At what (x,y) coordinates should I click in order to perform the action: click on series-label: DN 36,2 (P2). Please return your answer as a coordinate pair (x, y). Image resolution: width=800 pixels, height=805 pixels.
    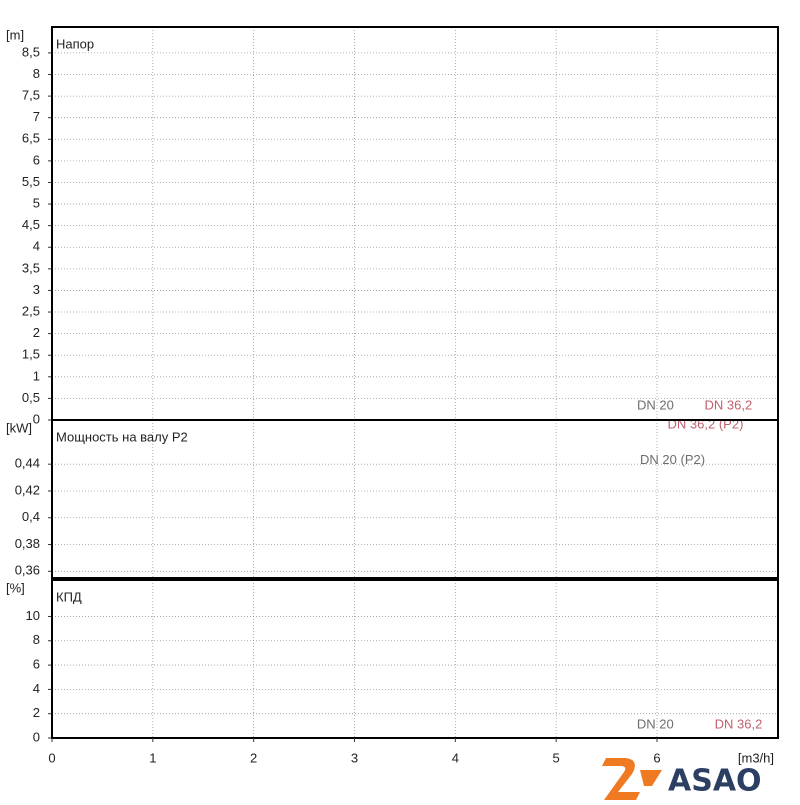
    Looking at the image, I should click on (706, 424).